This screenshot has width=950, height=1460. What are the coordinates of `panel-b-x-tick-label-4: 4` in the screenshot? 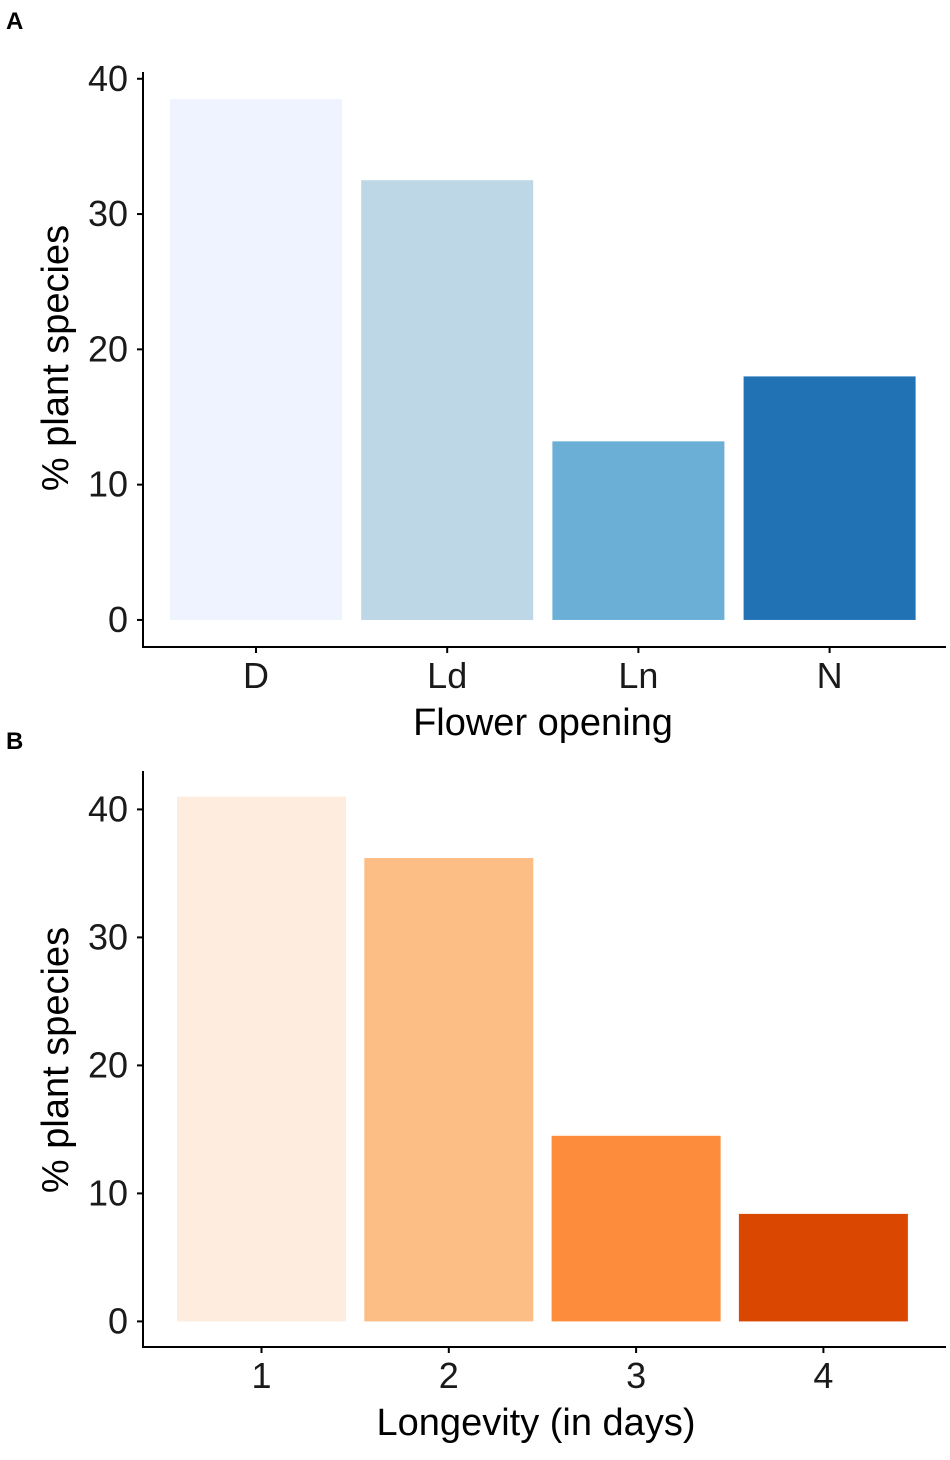 It's located at (823, 1375).